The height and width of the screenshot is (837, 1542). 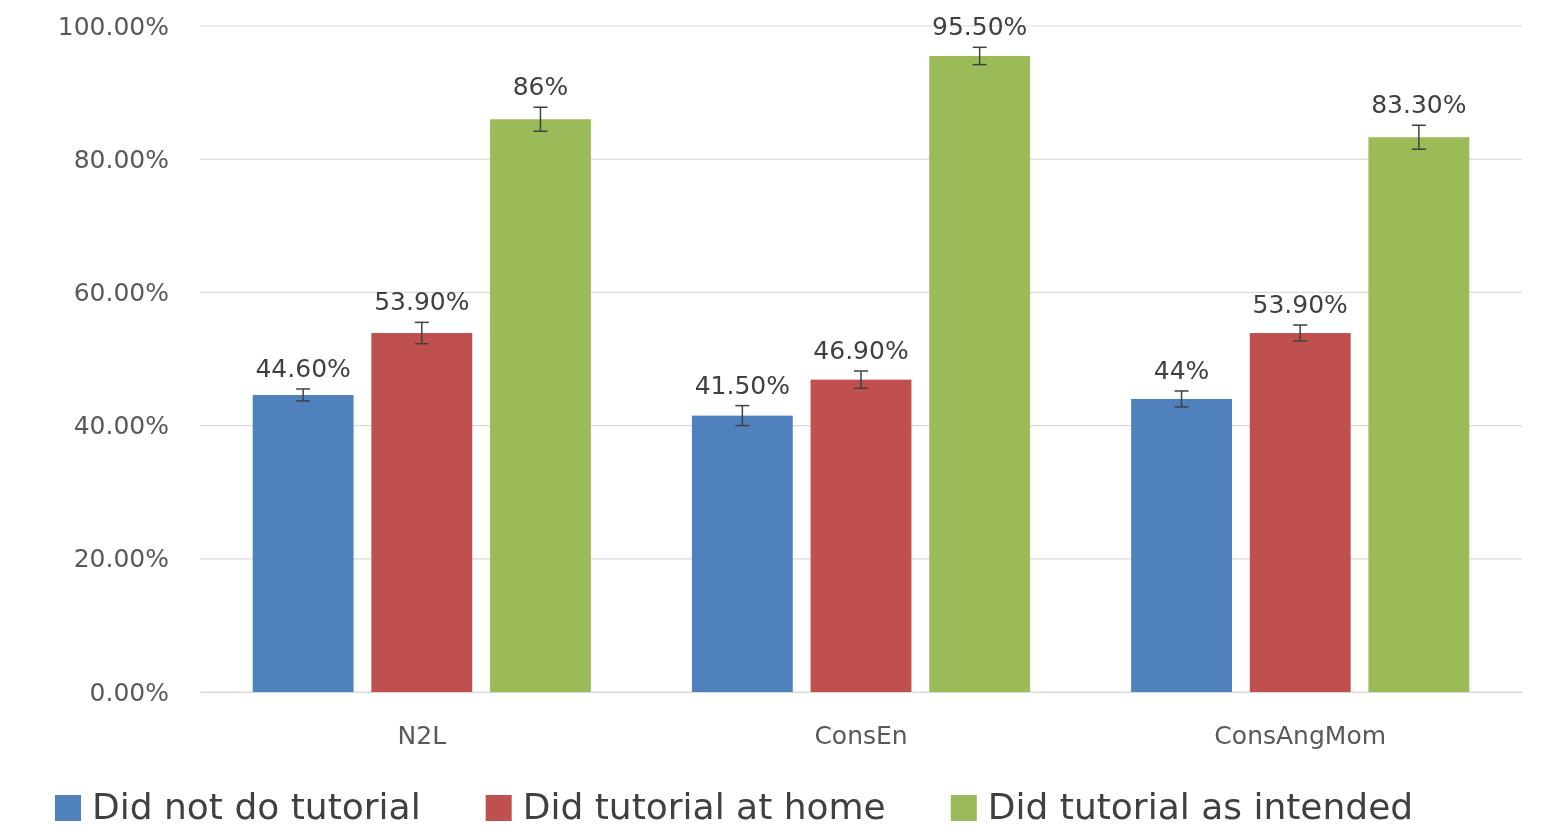 What do you see at coordinates (861, 350) in the screenshot?
I see `data-label: 46.90%` at bounding box center [861, 350].